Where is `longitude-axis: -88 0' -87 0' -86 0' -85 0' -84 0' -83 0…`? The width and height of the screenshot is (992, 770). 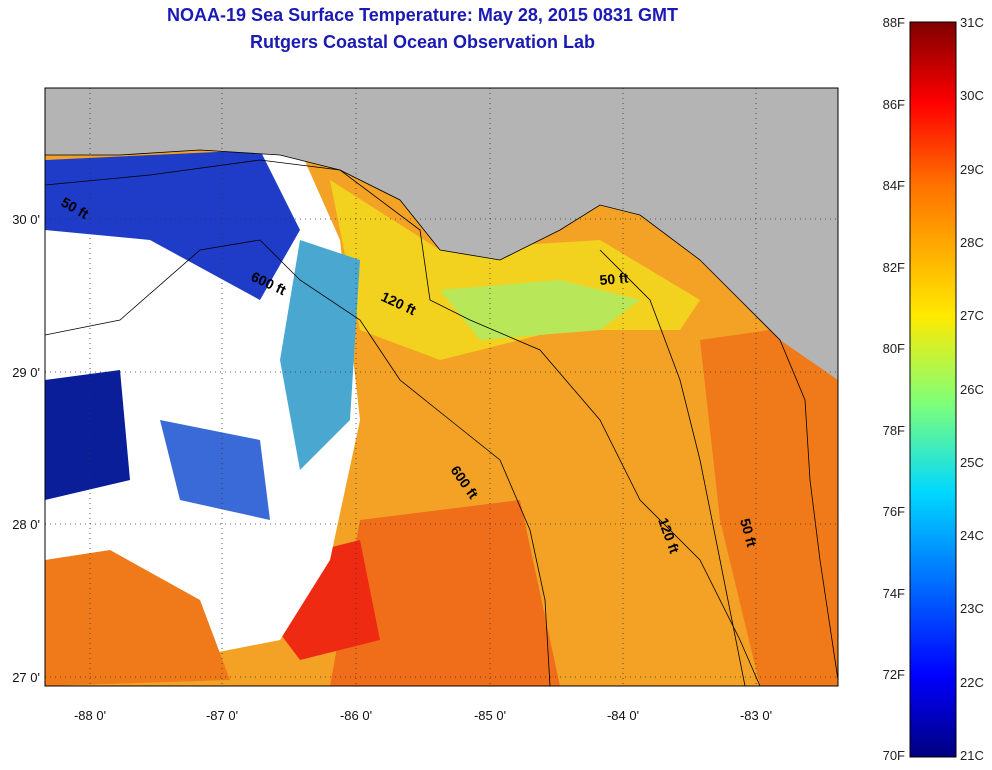
longitude-axis: -88 0' -87 0' -86 0' -85 0' -84 0' -83 0… is located at coordinates (423, 715).